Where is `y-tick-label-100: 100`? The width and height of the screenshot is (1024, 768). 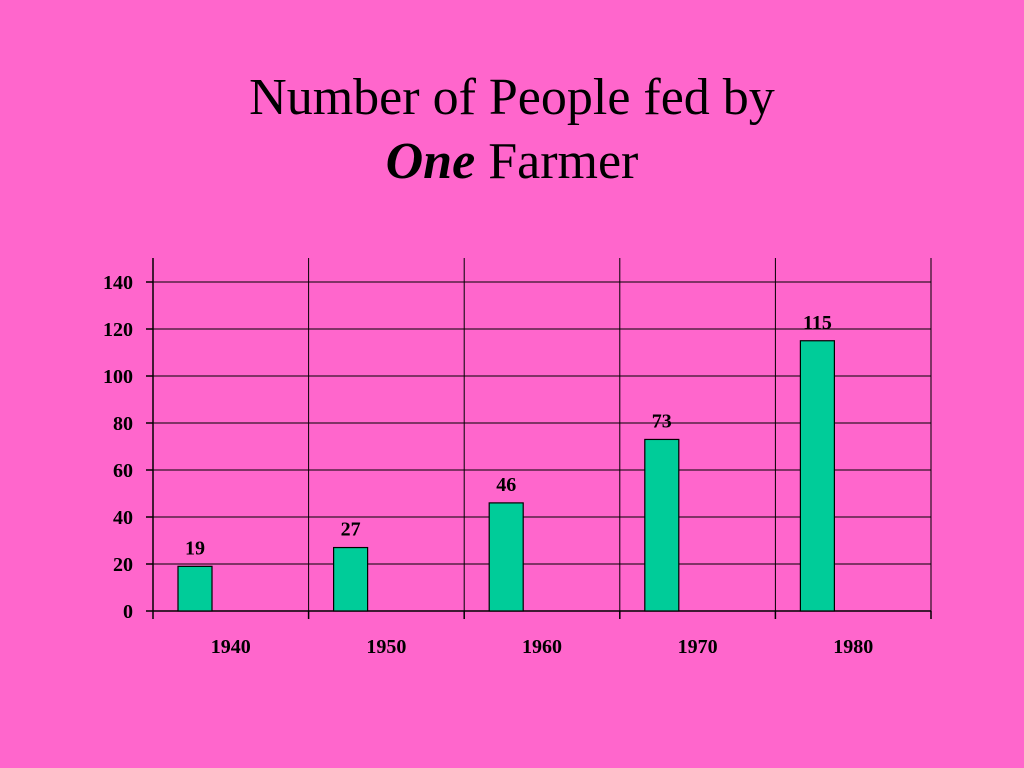
y-tick-label-100: 100 is located at coordinates (118, 377).